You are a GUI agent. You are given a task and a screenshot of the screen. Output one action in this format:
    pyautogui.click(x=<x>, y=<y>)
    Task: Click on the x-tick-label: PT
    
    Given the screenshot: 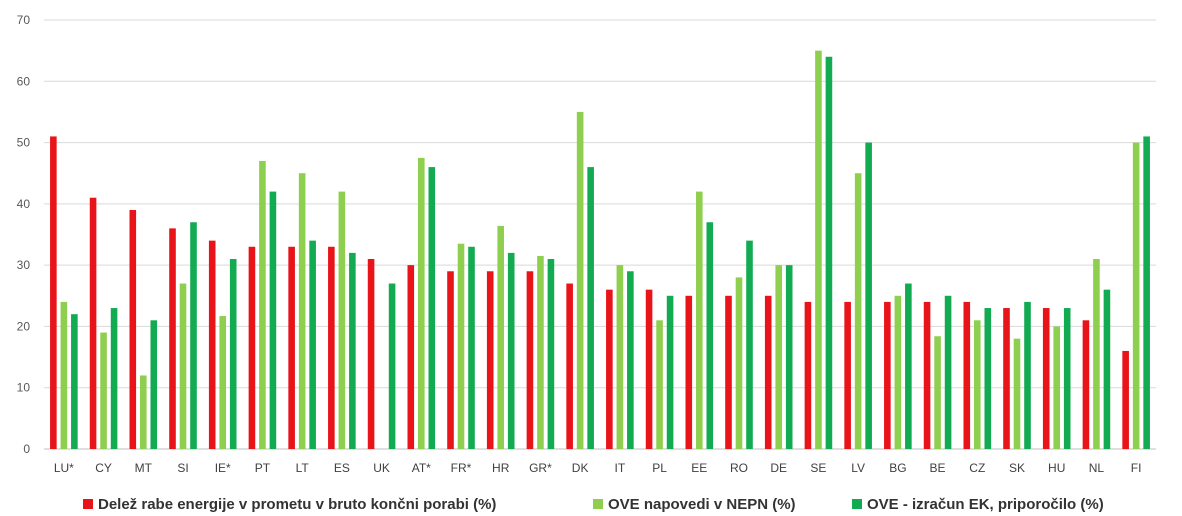 What is the action you would take?
    pyautogui.click(x=263, y=468)
    